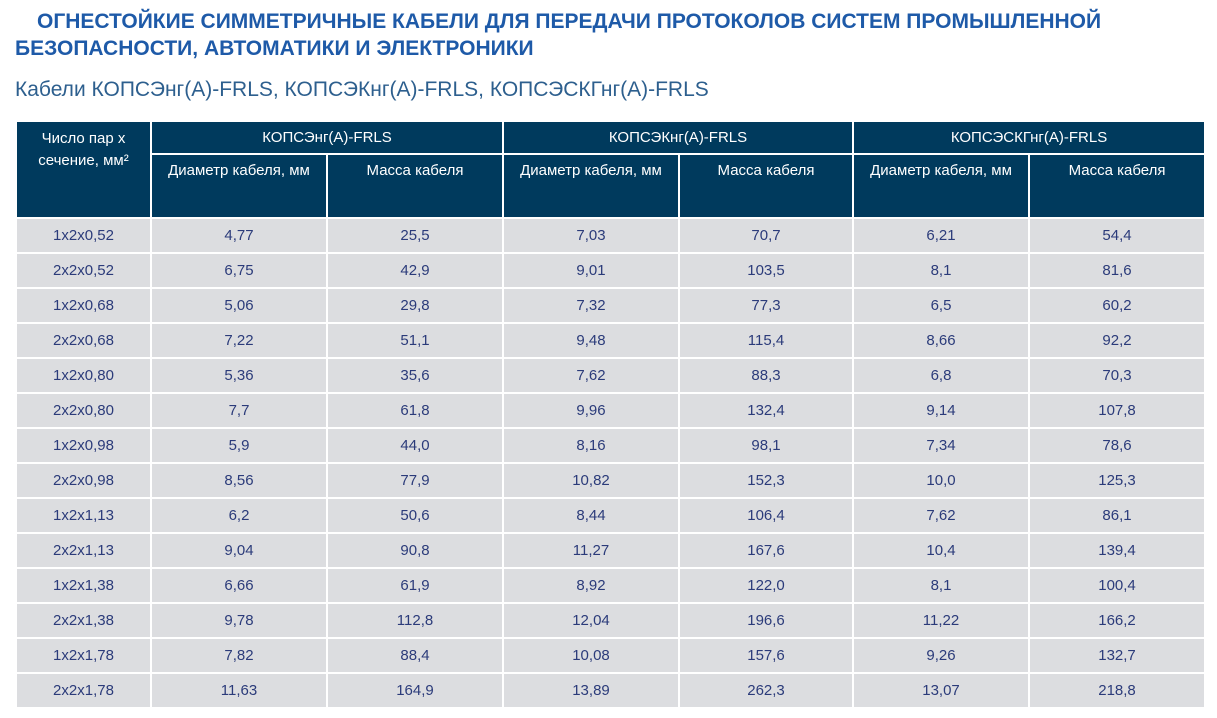 The image size is (1217, 718). Describe the element at coordinates (239, 410) in the screenshot. I see `cell-diameter: 7,7` at that location.